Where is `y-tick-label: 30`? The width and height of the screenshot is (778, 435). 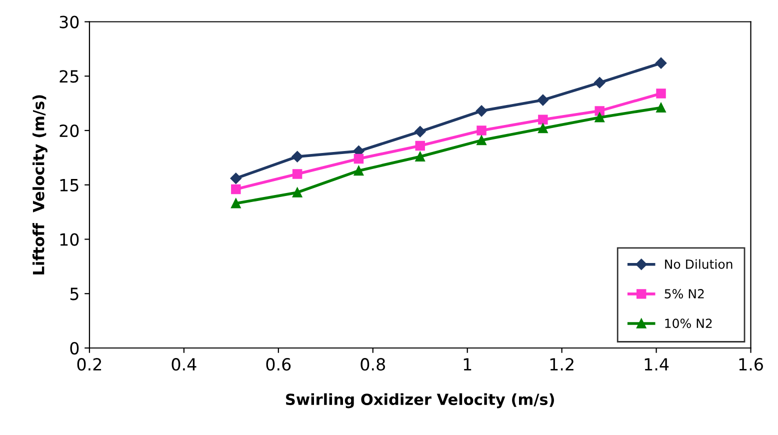
y-tick-label: 30 is located at coordinates (69, 22).